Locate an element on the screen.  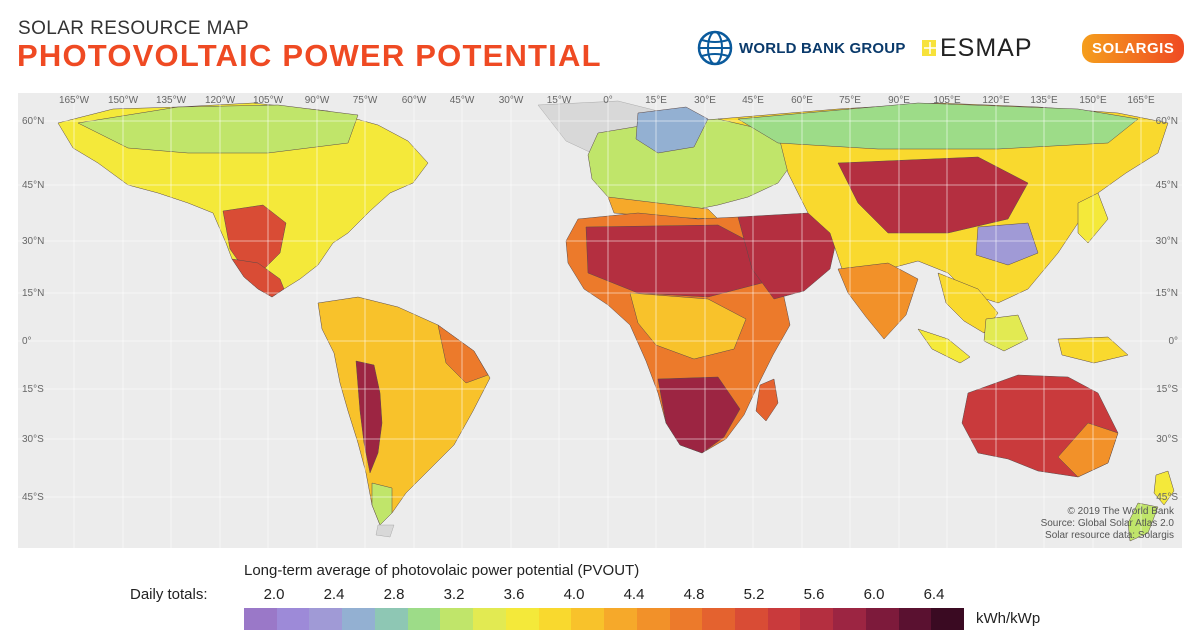
credit-line-source: Source: Global Solar Atlas 2.0 is located at coordinates (1107, 523).